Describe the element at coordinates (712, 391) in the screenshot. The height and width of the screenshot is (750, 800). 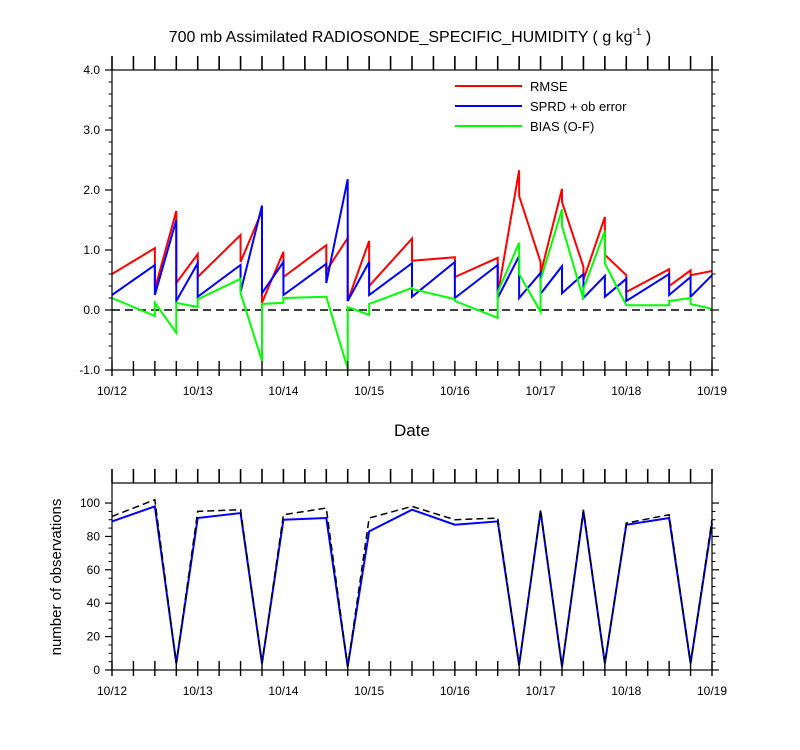
I see `top-x-tick-label: 10/19` at that location.